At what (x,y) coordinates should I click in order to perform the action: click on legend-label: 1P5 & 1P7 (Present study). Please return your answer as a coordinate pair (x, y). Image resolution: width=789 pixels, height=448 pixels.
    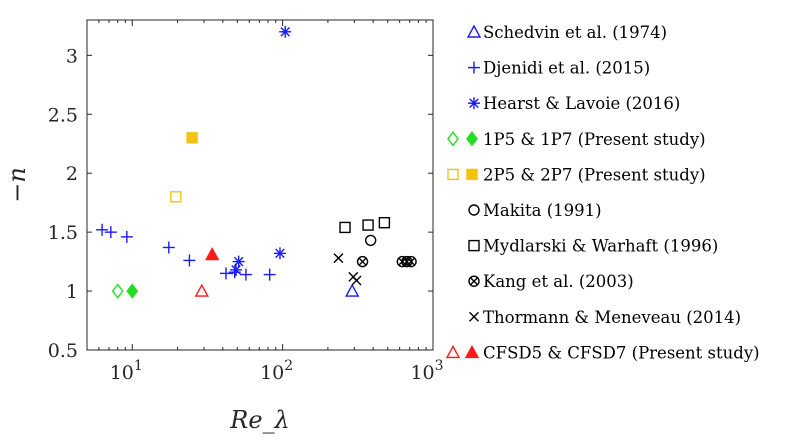
    Looking at the image, I should click on (594, 139).